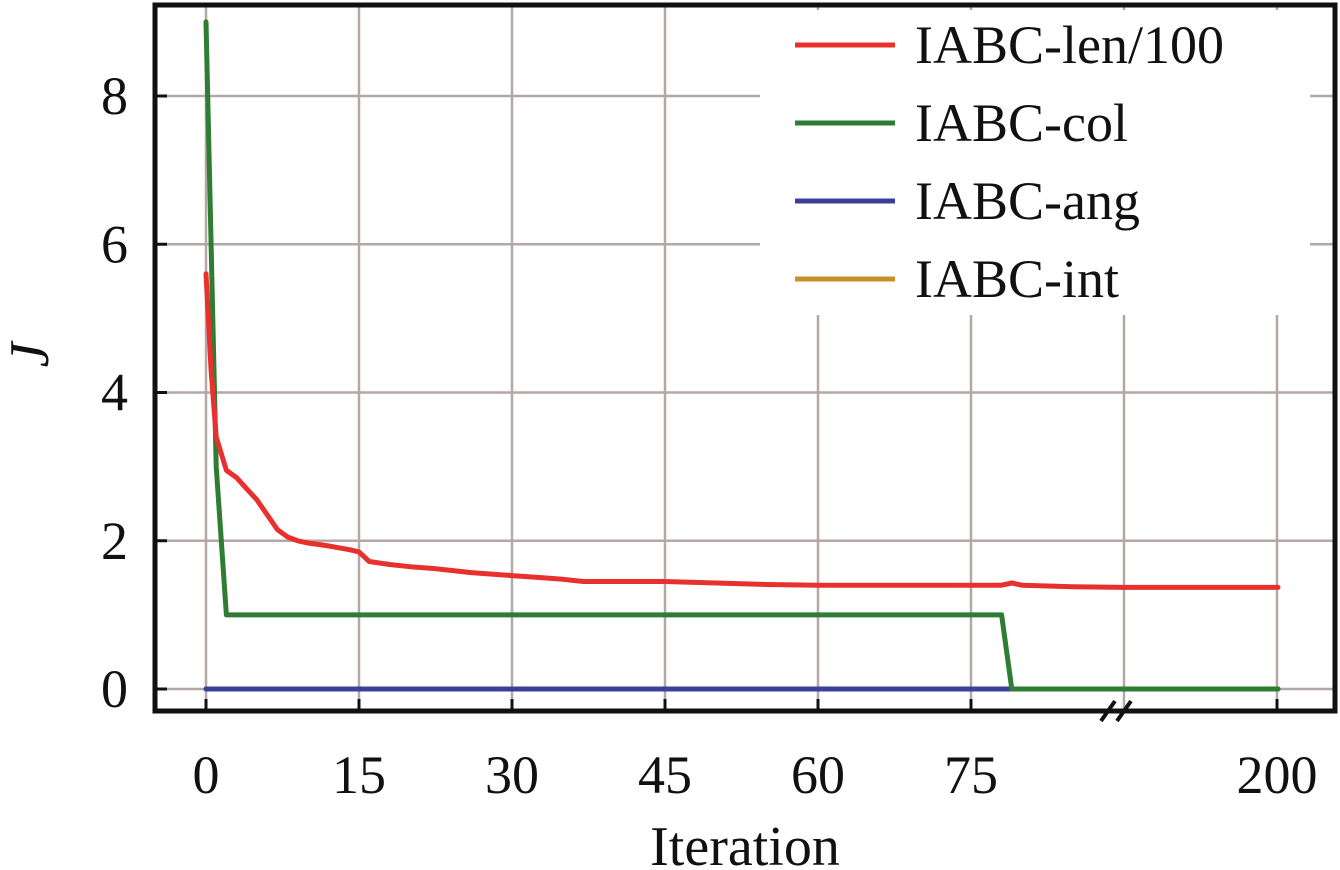 This screenshot has height=870, width=1340. I want to click on y-tick-label: 6, so click(114, 244).